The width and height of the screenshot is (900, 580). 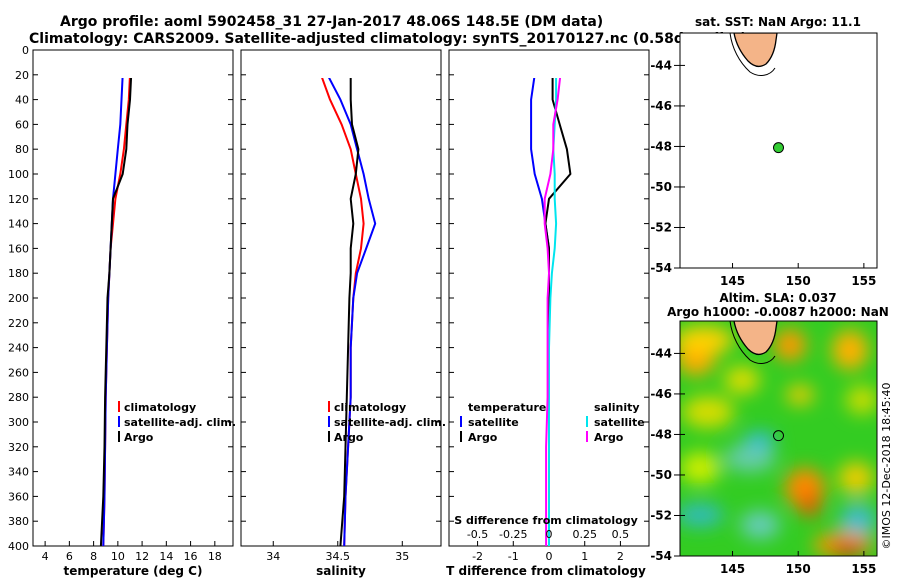 What do you see at coordinates (546, 520) in the screenshot?
I see `s-difference-label: S difference from climatology` at bounding box center [546, 520].